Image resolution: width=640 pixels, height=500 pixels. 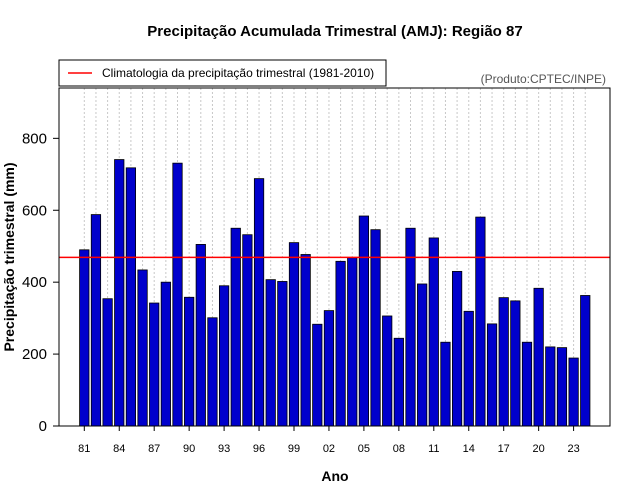 I want to click on bar-2003, so click(x=340, y=343).